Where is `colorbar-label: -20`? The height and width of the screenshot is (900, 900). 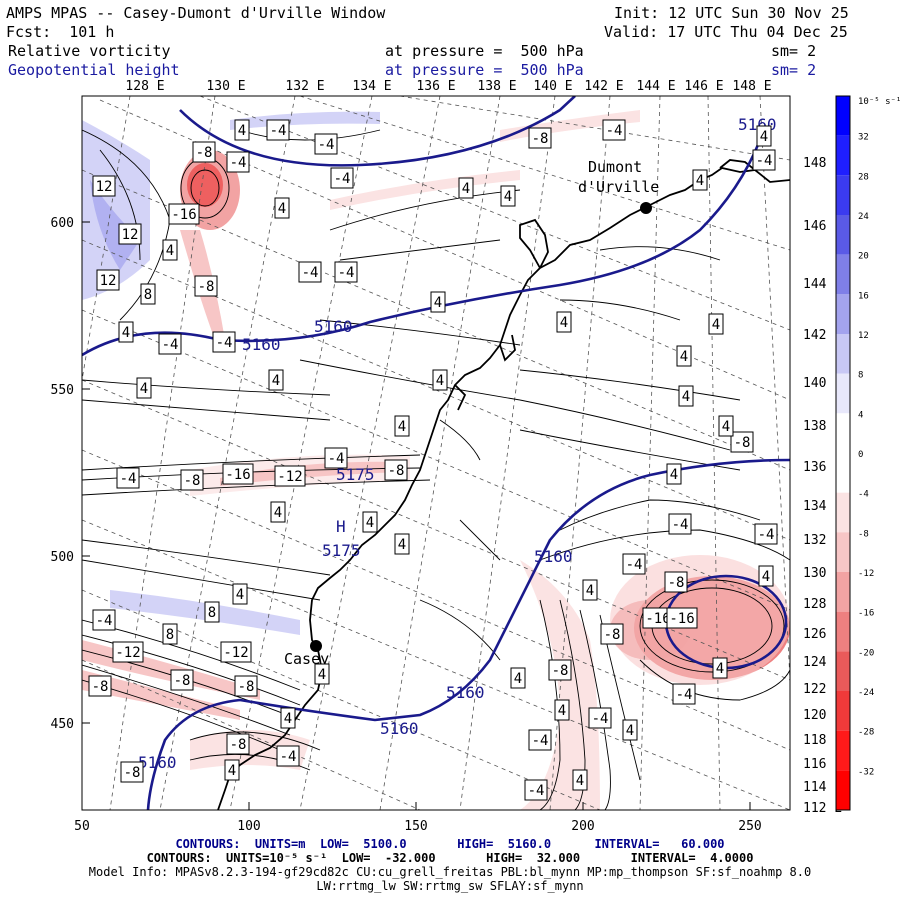 colorbar-label: -20 is located at coordinates (866, 653).